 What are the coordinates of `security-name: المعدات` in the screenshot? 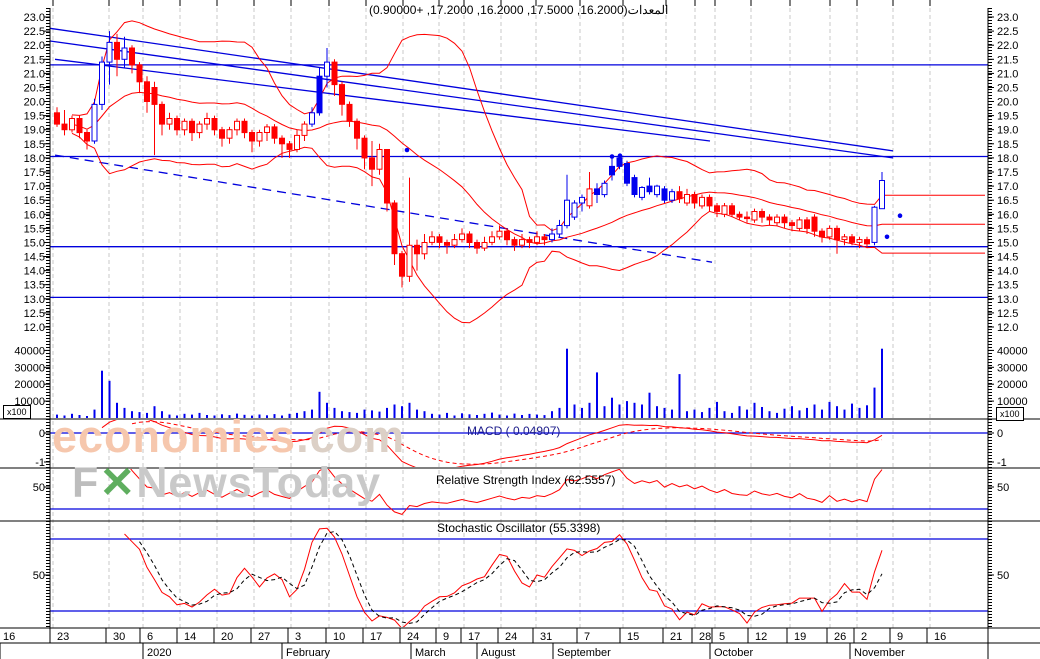 It's located at (648, 10).